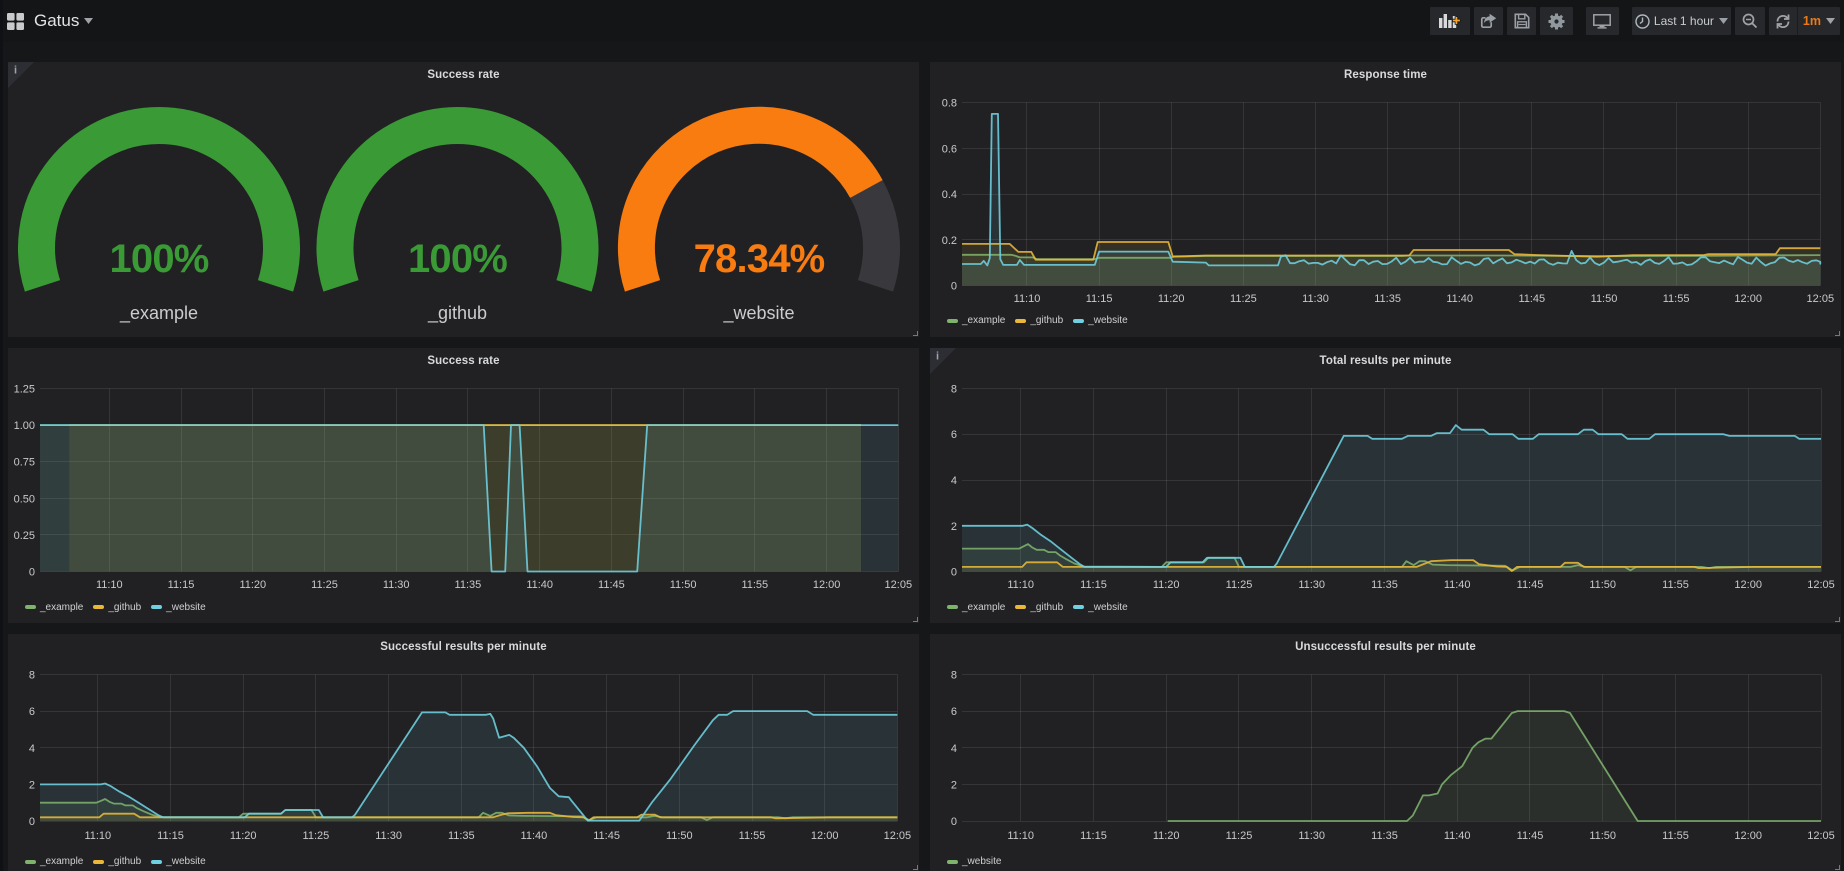  Describe the element at coordinates (457, 313) in the screenshot. I see `svg-text: _github` at that location.